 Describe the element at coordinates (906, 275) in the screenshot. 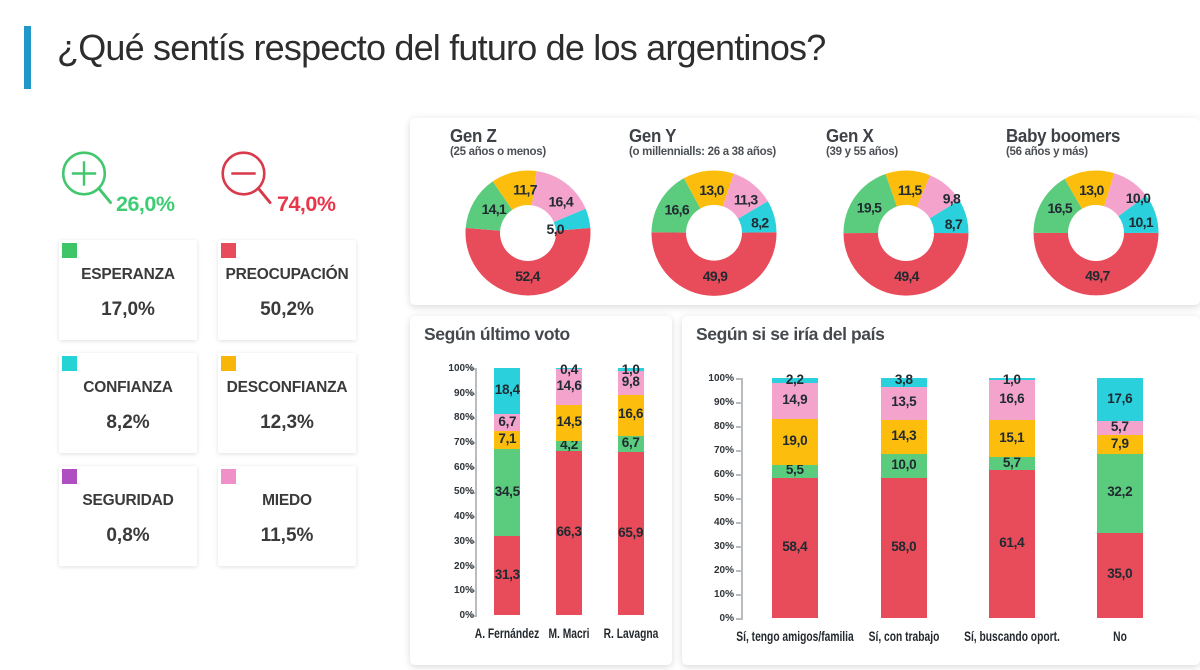

I see `svg-text: 49,4` at that location.